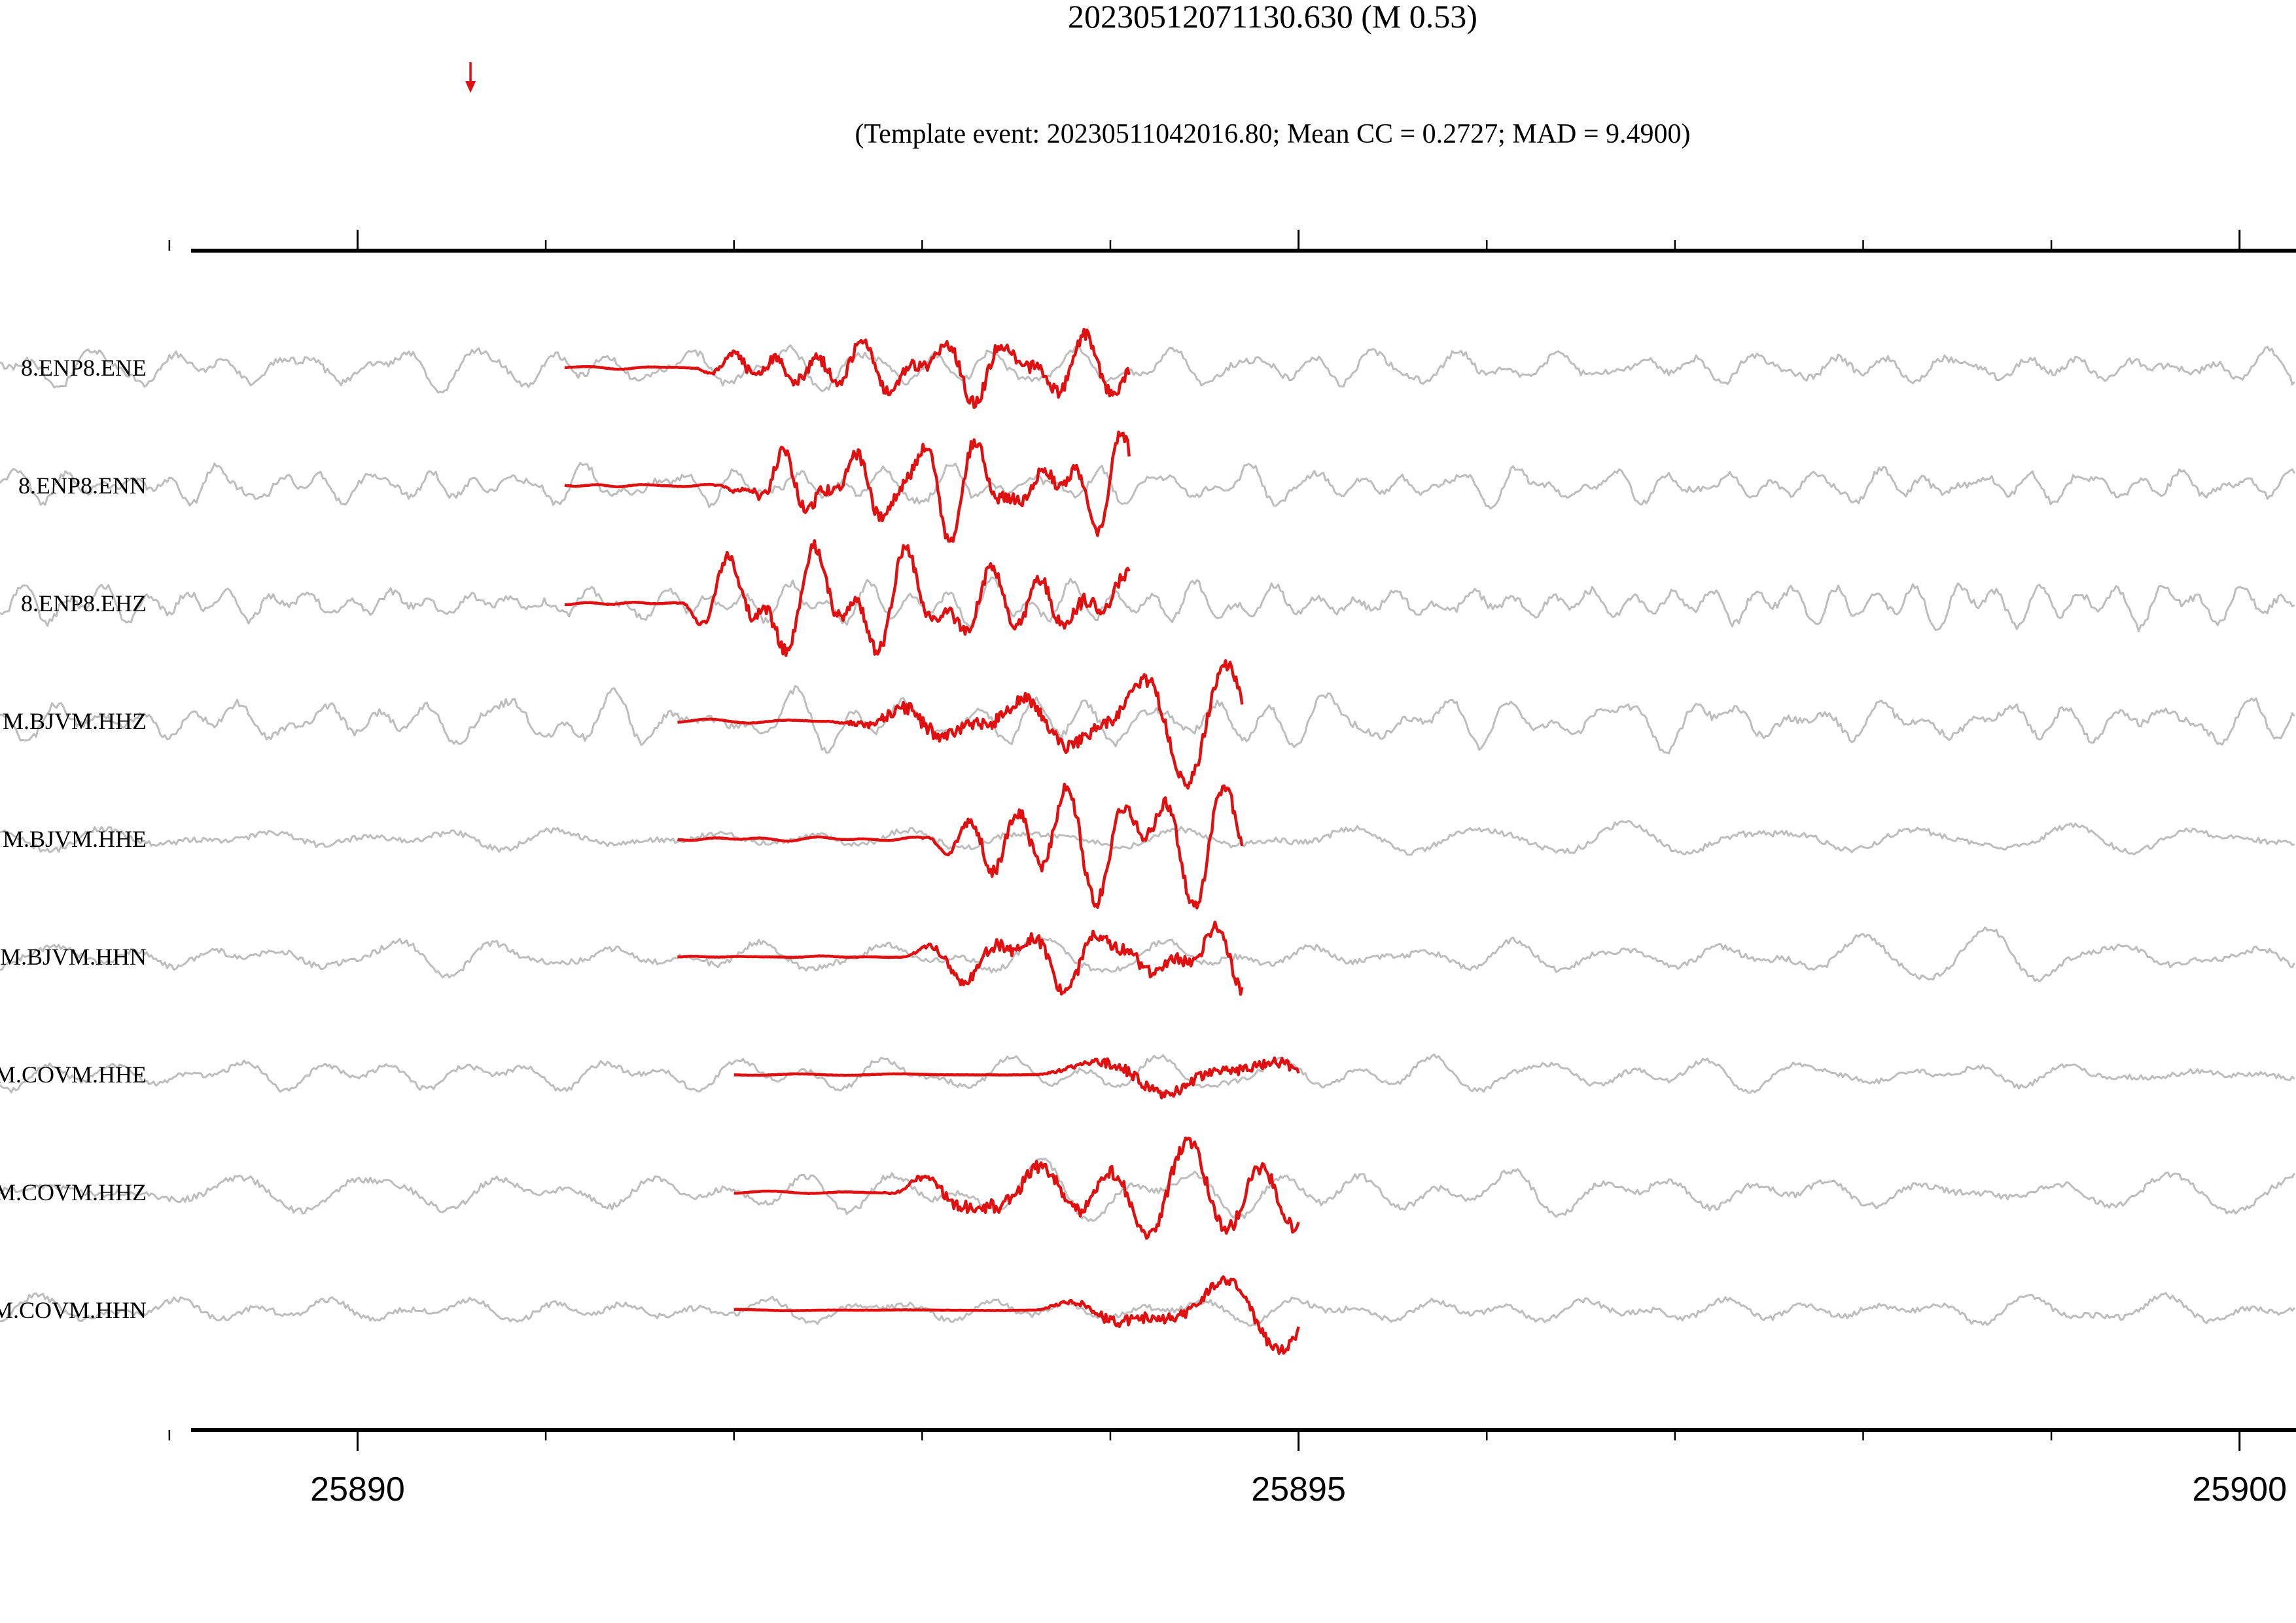 Image resolution: width=2296 pixels, height=1623 pixels. I want to click on station-label: 8.ENP8.ENN, so click(82, 486).